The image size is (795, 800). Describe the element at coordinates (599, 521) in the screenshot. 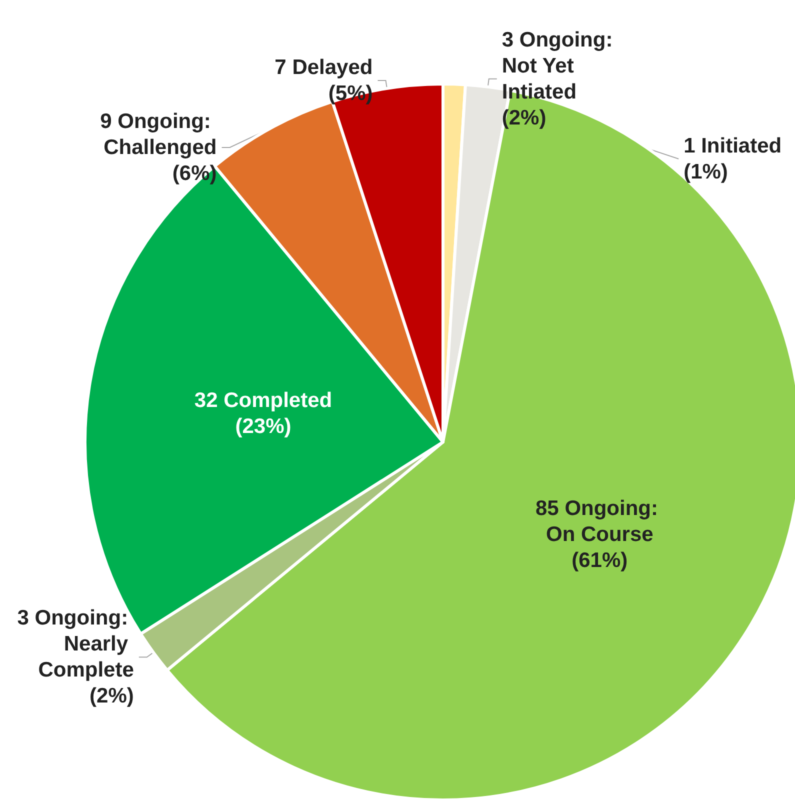

I see `slice-label: 85 Ongoing: On Course` at that location.